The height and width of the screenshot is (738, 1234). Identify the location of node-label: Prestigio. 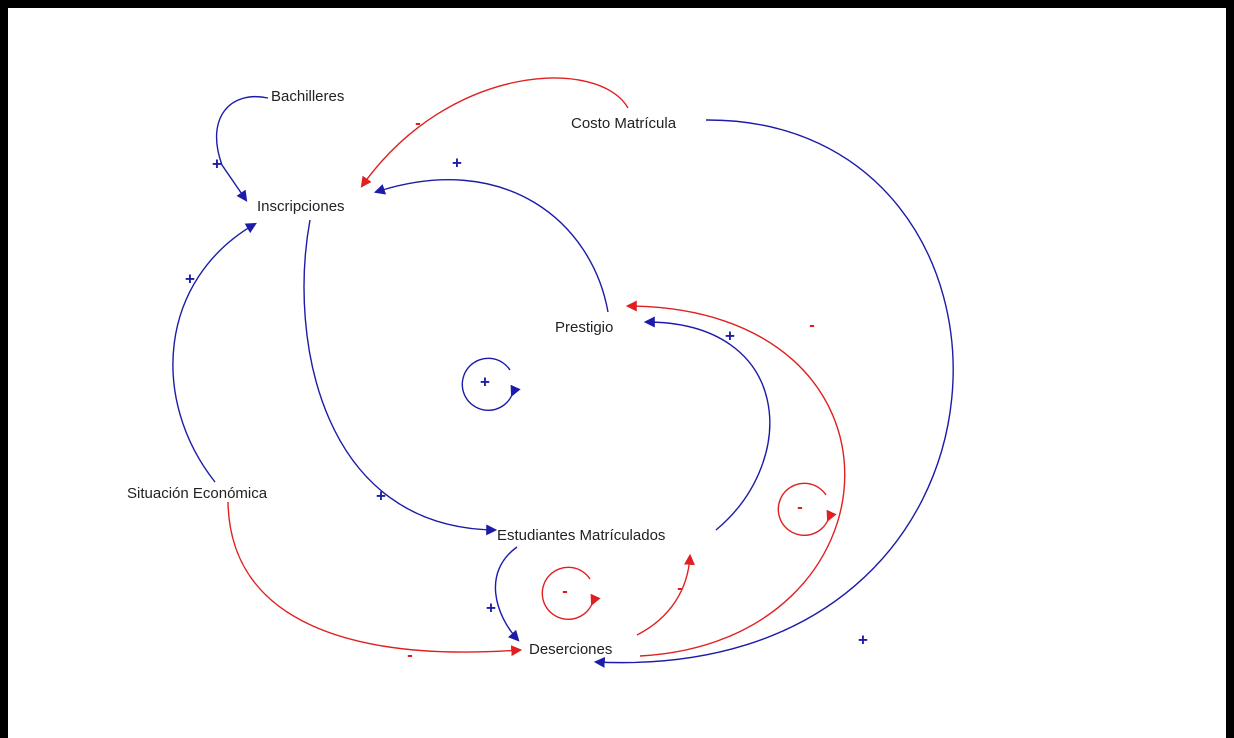
(584, 327).